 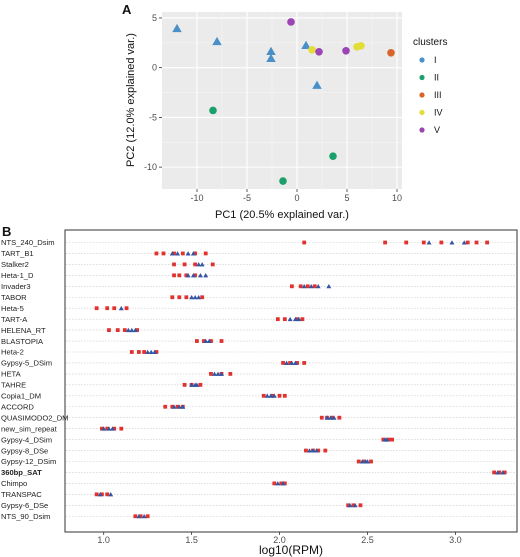 What do you see at coordinates (29, 428) in the screenshot?
I see `category-label: new_sim_repeat` at bounding box center [29, 428].